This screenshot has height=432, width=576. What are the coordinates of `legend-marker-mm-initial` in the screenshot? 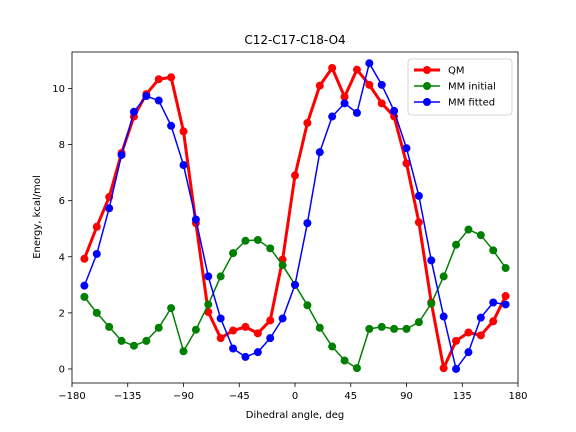 It's located at (427, 86).